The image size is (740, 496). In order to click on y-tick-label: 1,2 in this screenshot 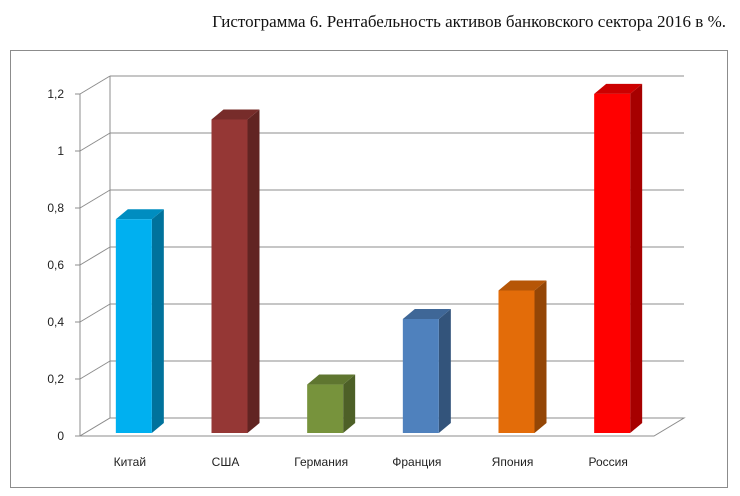, I will do `click(55, 94)`.